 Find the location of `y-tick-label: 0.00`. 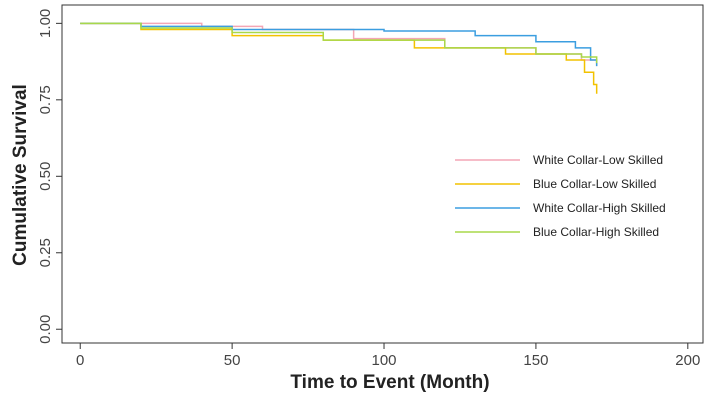

y-tick-label: 0.00 is located at coordinates (45, 329).